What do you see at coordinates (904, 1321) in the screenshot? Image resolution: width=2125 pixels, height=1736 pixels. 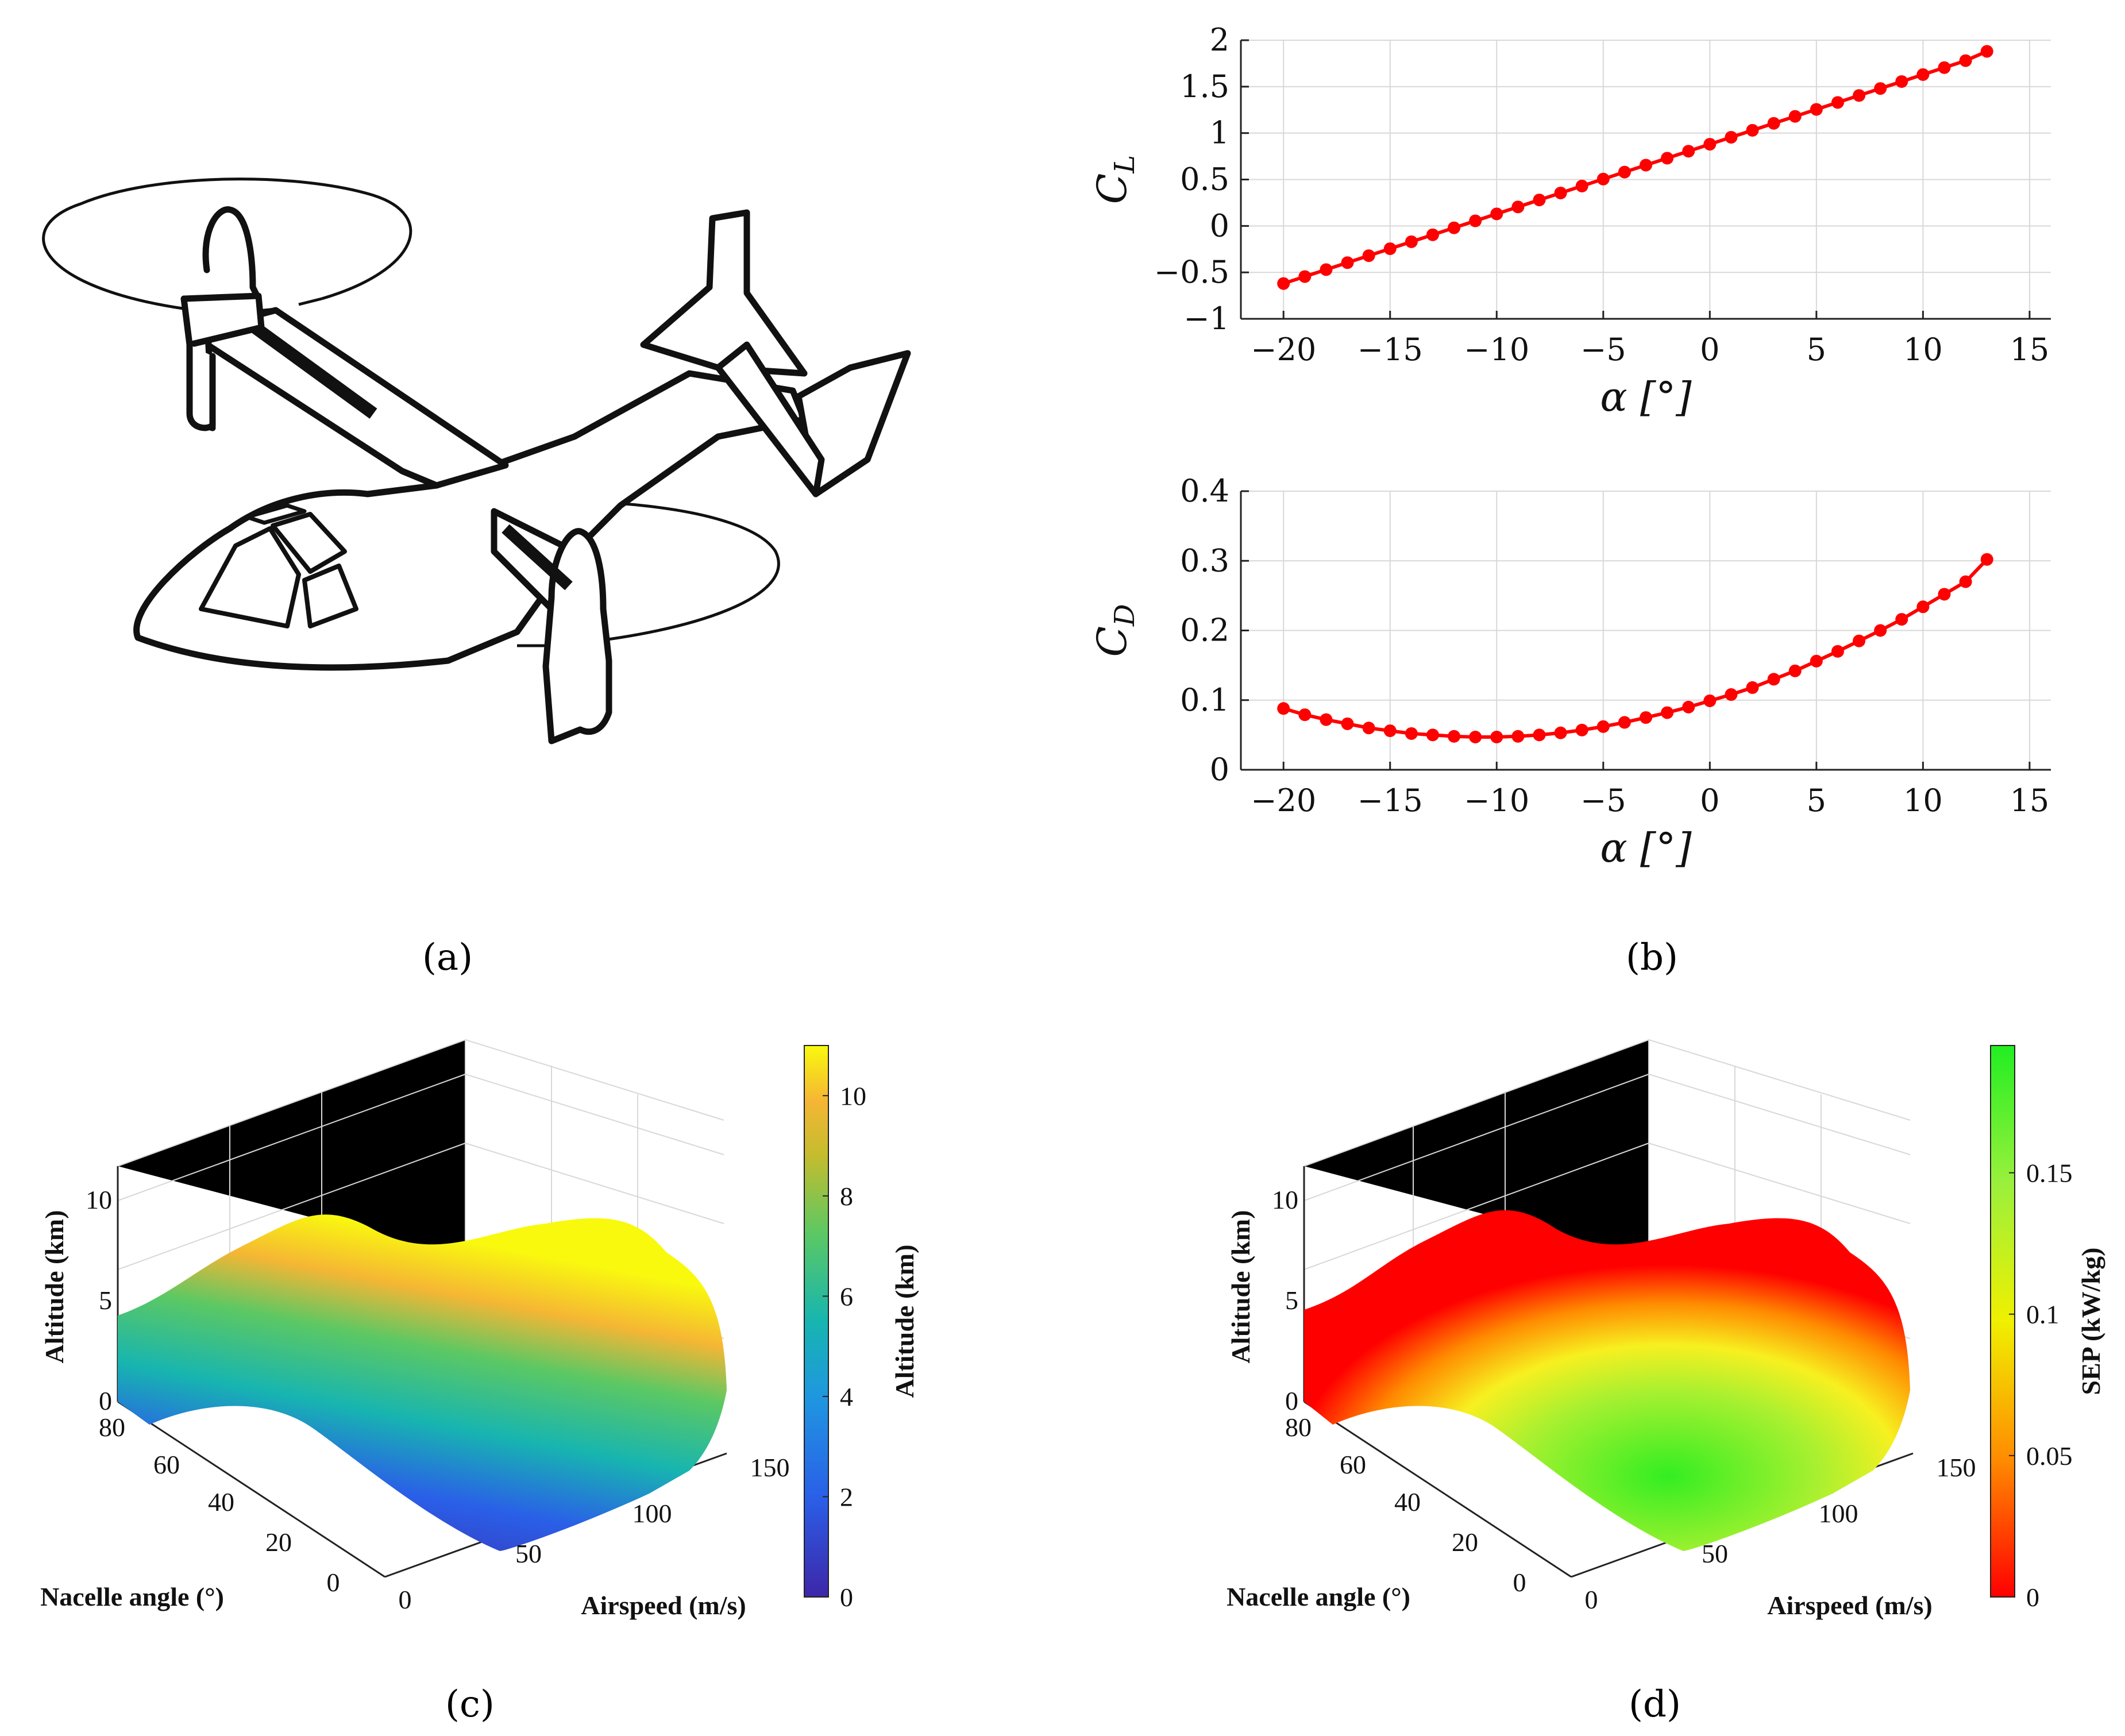 I see `colorbar-label: Altitude (km)` at bounding box center [904, 1321].